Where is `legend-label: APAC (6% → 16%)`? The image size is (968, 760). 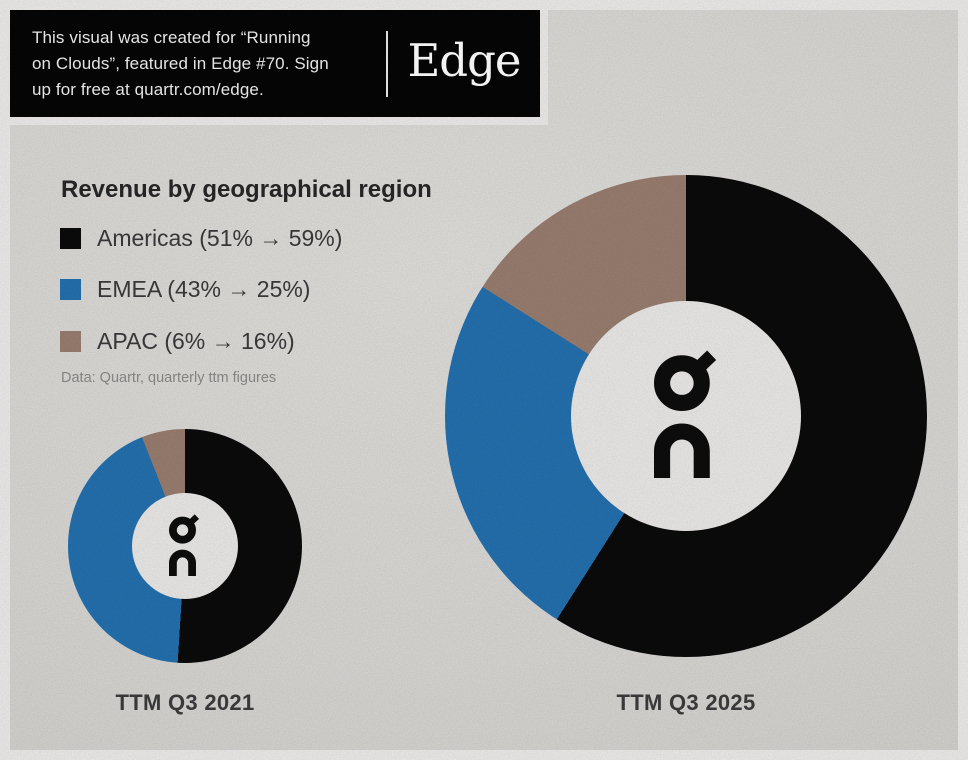 legend-label: APAC (6% → 16%) is located at coordinates (196, 341).